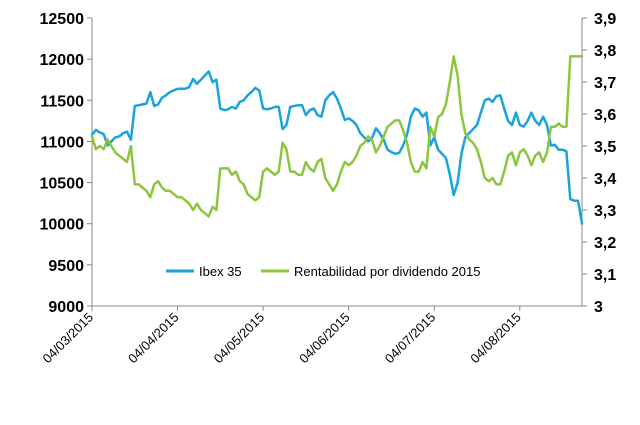 This screenshot has width=640, height=425. What do you see at coordinates (605, 179) in the screenshot?
I see `y-right-tick-label: 3,4` at bounding box center [605, 179].